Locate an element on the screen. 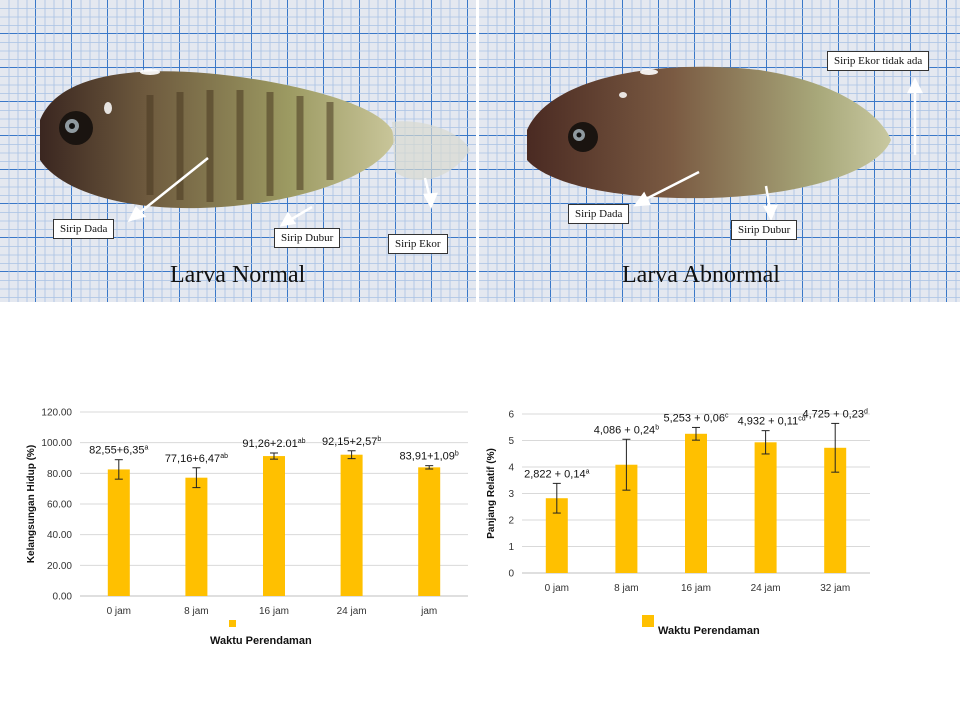 The height and width of the screenshot is (720, 960). data-label: 77,16+6,47ab is located at coordinates (196, 459).